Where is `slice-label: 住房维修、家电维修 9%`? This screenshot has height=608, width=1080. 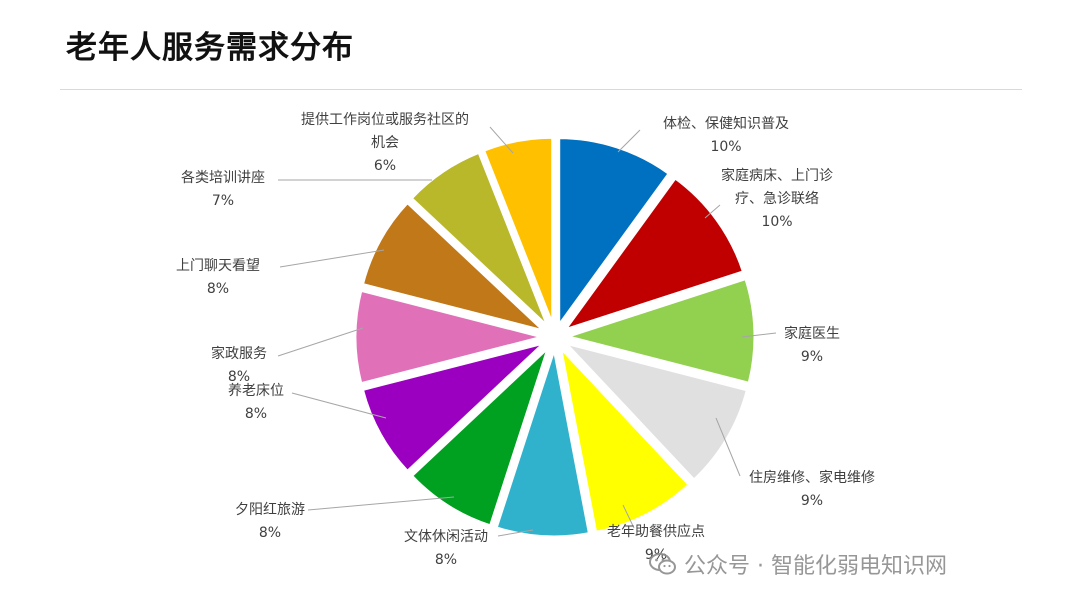 slice-label: 住房维修、家电维修 9% is located at coordinates (812, 489).